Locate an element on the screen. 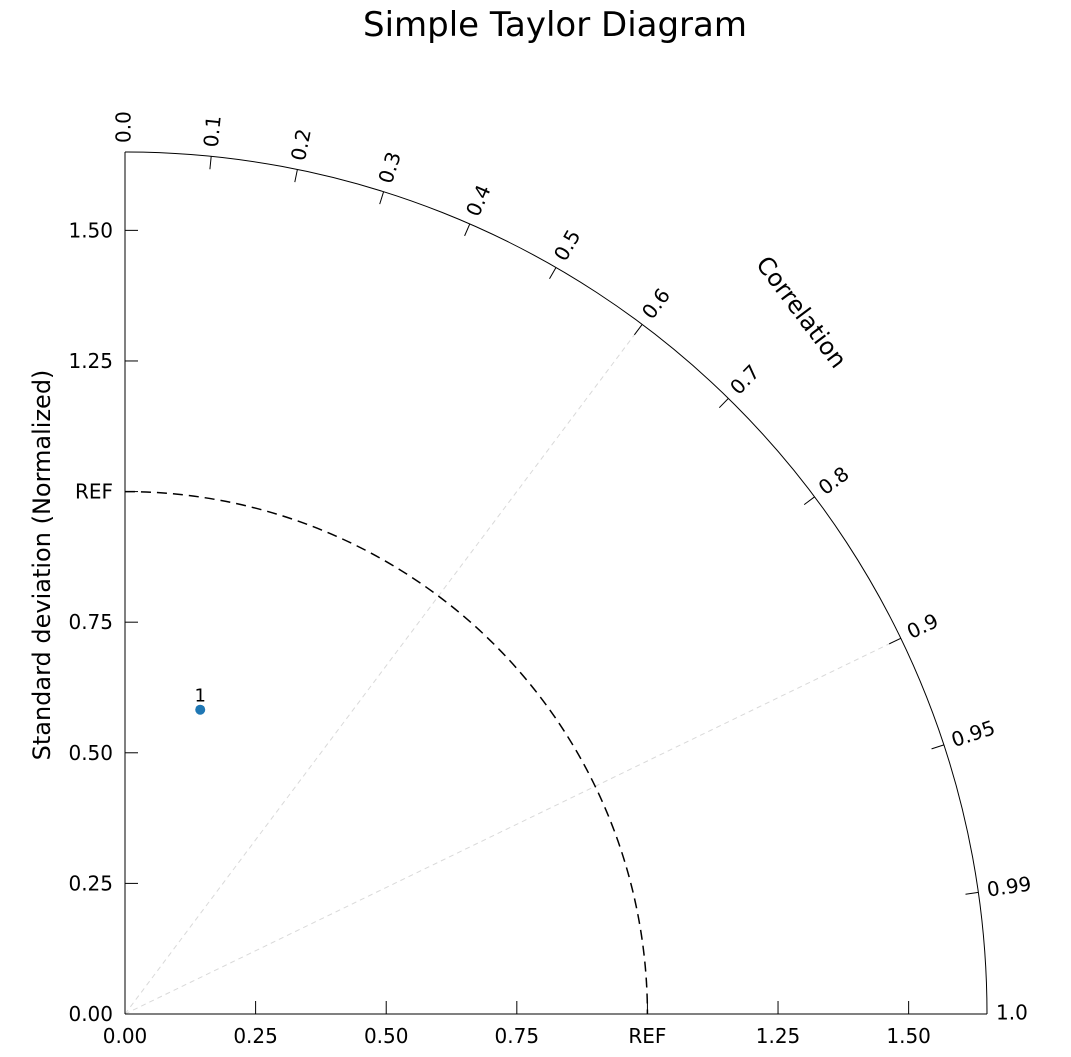 This screenshot has height=1057, width=1071. y-tick-label-0: 0.00 is located at coordinates (90, 1014).